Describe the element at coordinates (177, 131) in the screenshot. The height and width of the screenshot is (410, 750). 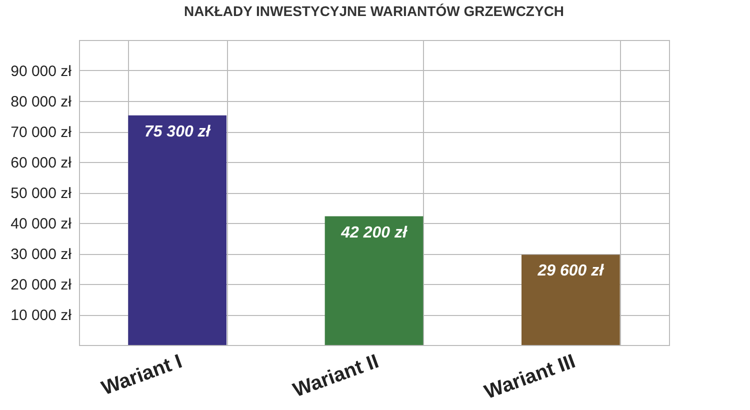
I see `data-label: 75 300 zł` at that location.